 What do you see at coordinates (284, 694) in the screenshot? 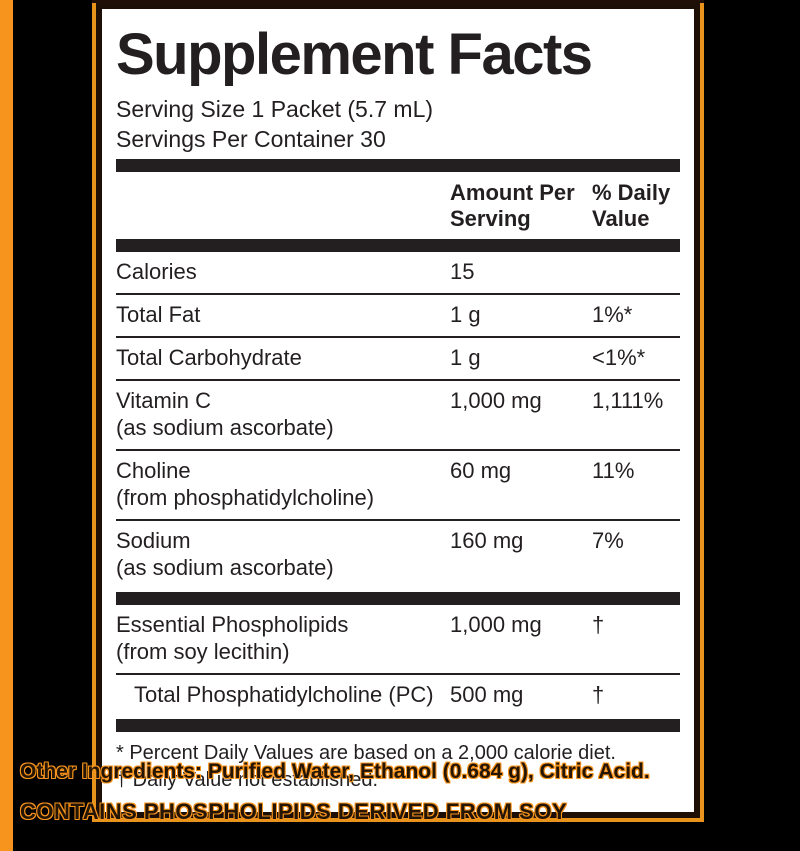
I see `nutrient-name: Total Phosphatidylcholine (PC)` at bounding box center [284, 694].